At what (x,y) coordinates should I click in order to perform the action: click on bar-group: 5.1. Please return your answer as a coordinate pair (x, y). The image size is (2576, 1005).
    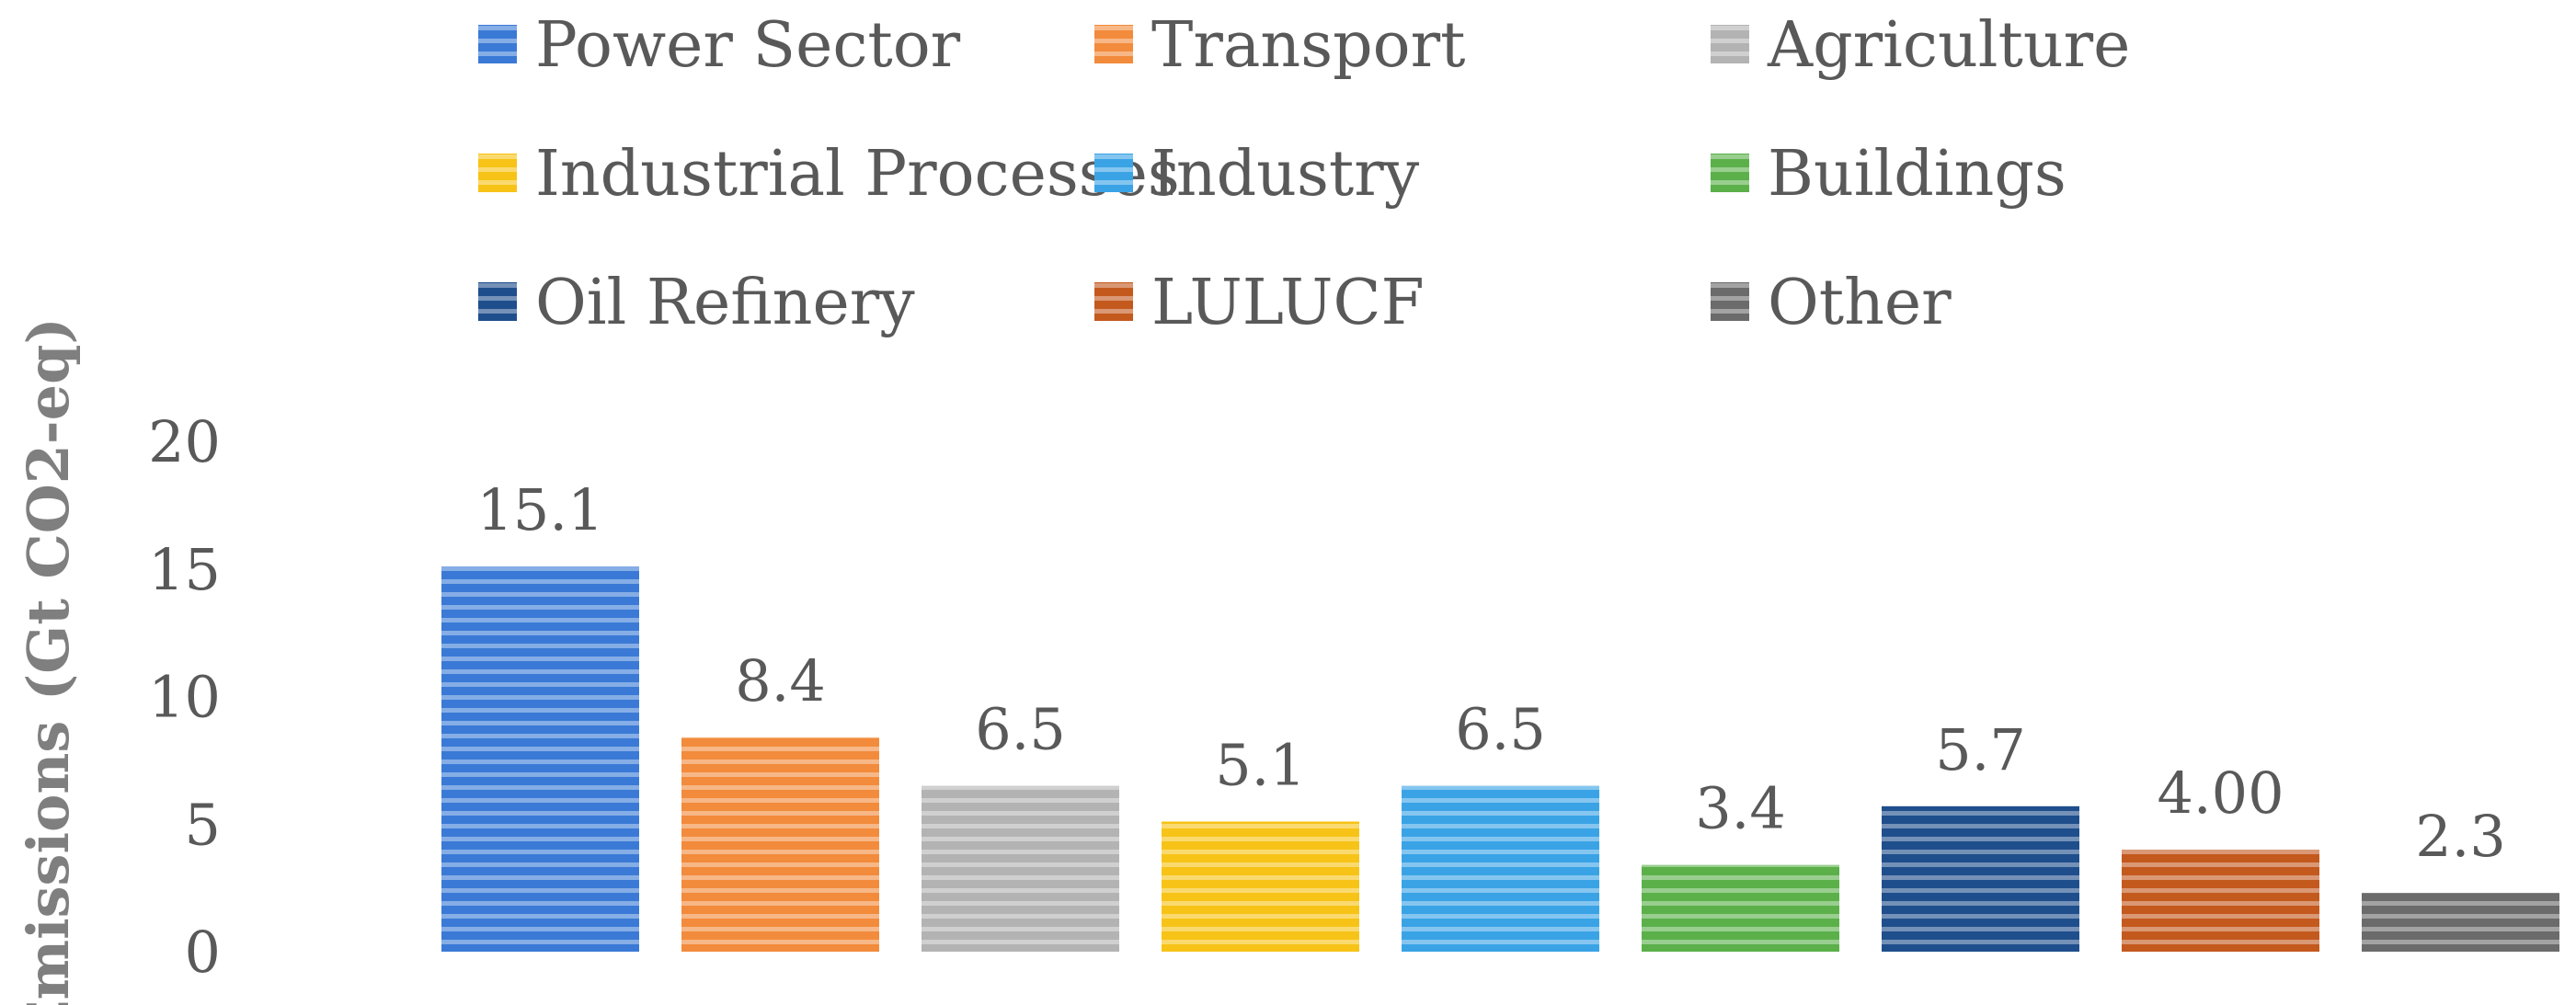
    Looking at the image, I should click on (1260, 841).